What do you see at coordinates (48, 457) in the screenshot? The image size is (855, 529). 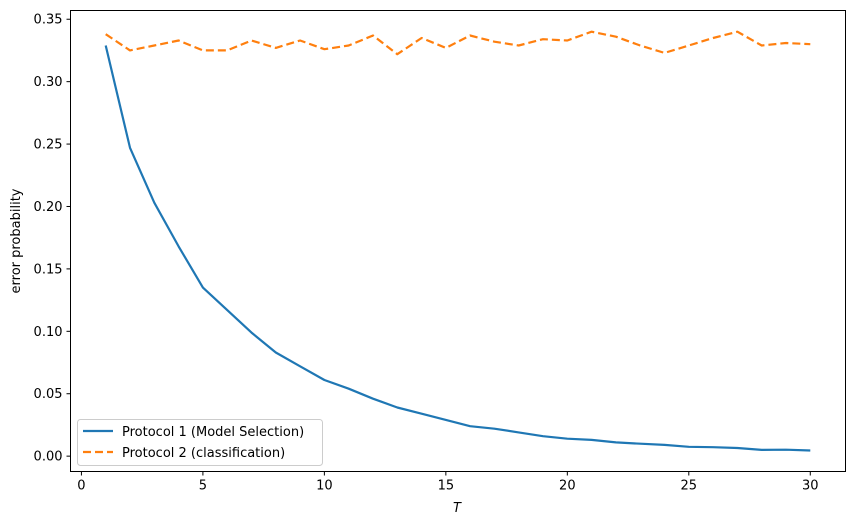 I see `y-tick-label: 0.00` at bounding box center [48, 457].